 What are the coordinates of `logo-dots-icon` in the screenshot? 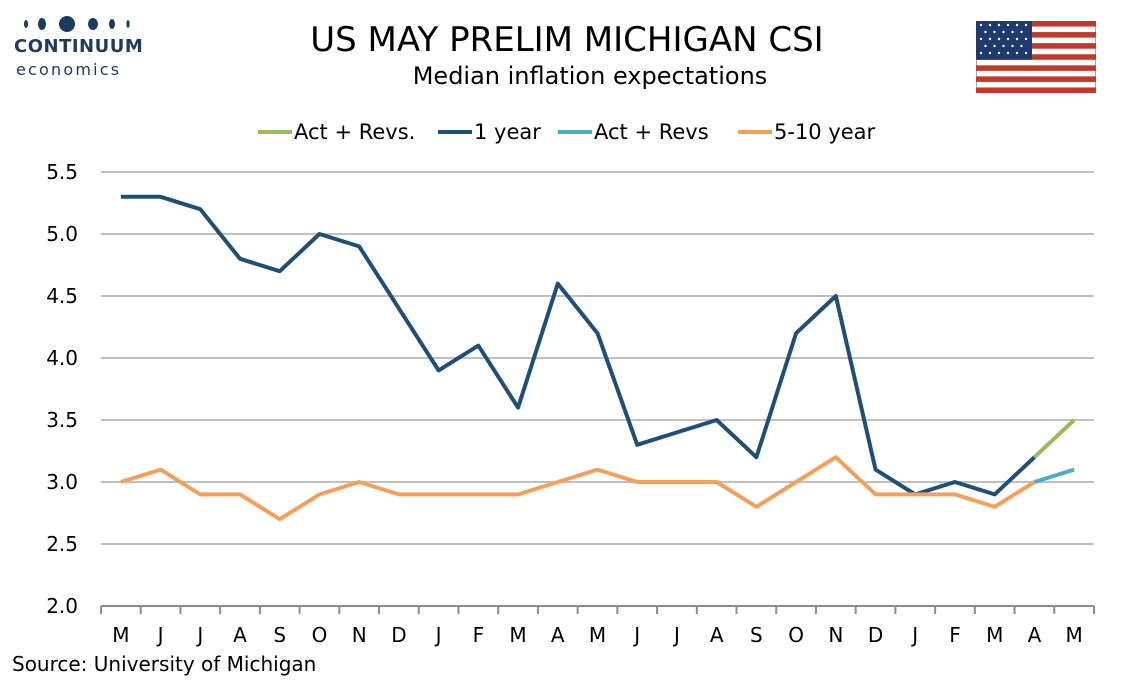 It's located at (77, 24).